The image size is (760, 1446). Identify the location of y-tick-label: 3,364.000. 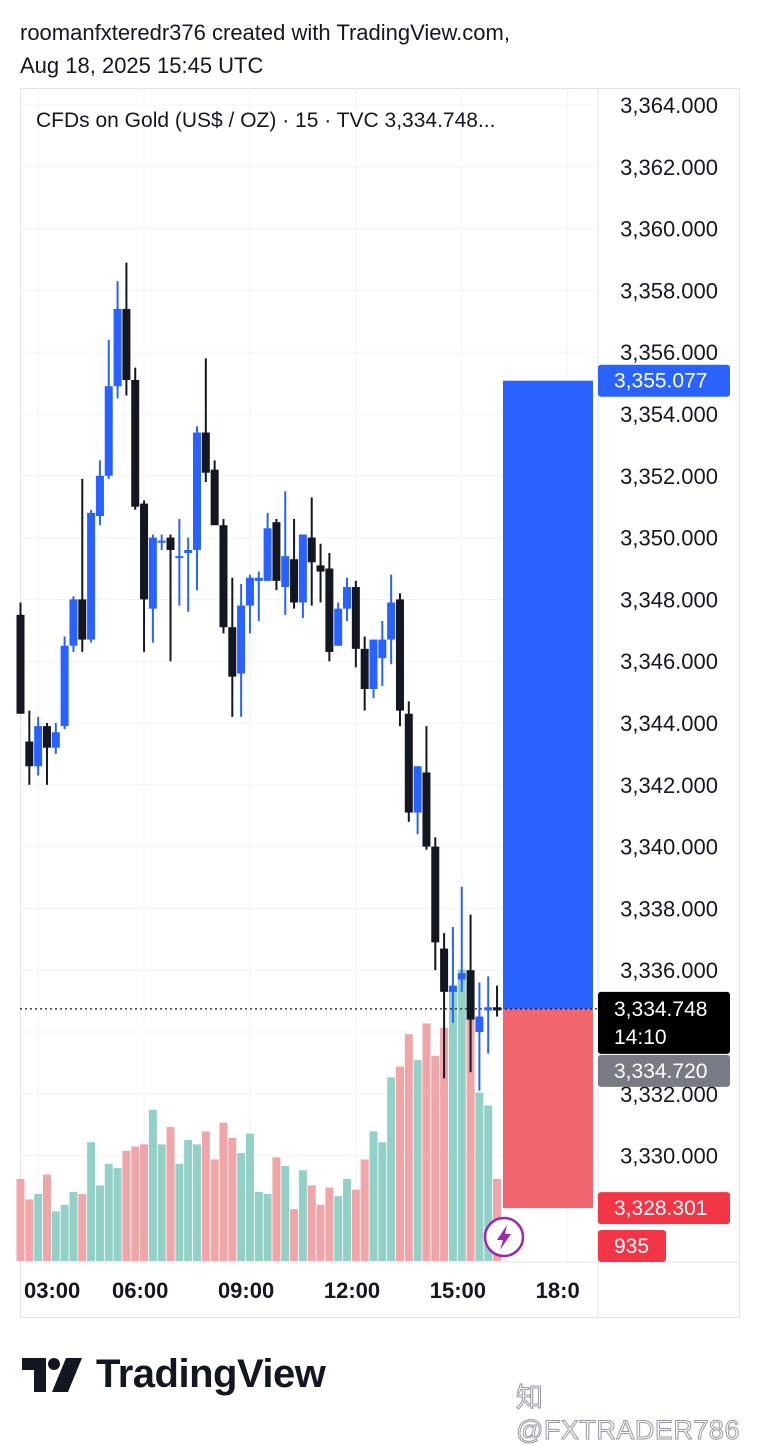
(669, 105).